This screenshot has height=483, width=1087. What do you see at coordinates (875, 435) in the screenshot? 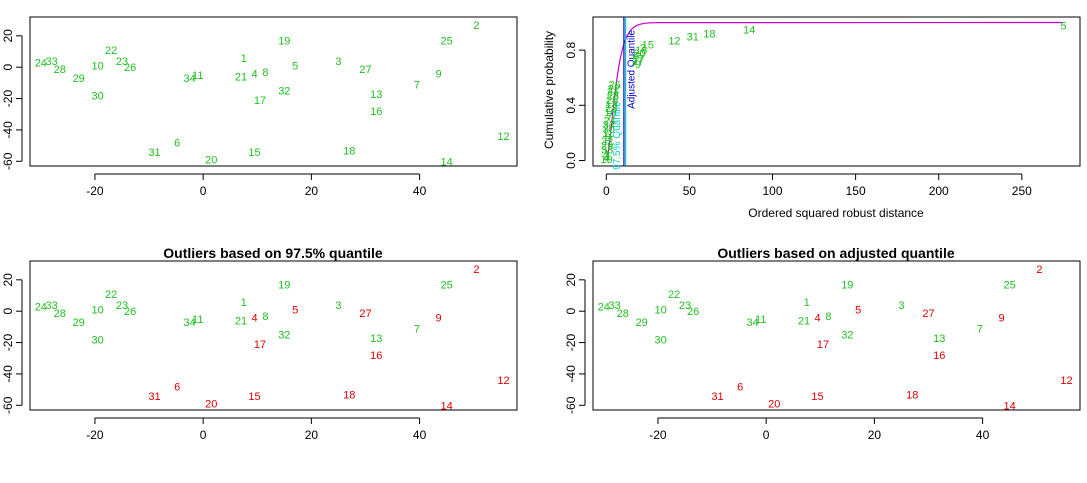
I see `x-tick-label-3-2: 20` at bounding box center [875, 435].